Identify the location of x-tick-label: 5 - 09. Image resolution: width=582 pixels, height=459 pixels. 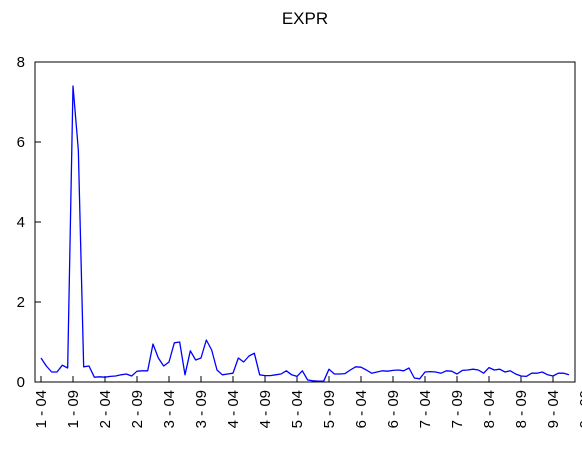
(329, 409).